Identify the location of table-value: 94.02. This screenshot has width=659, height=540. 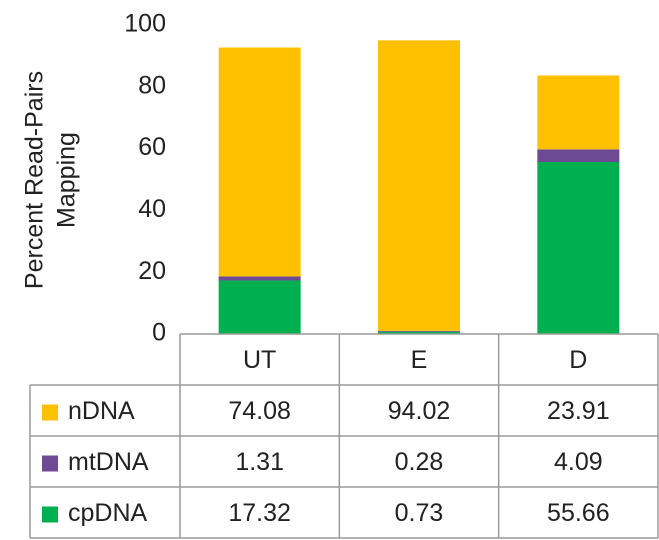
(419, 411).